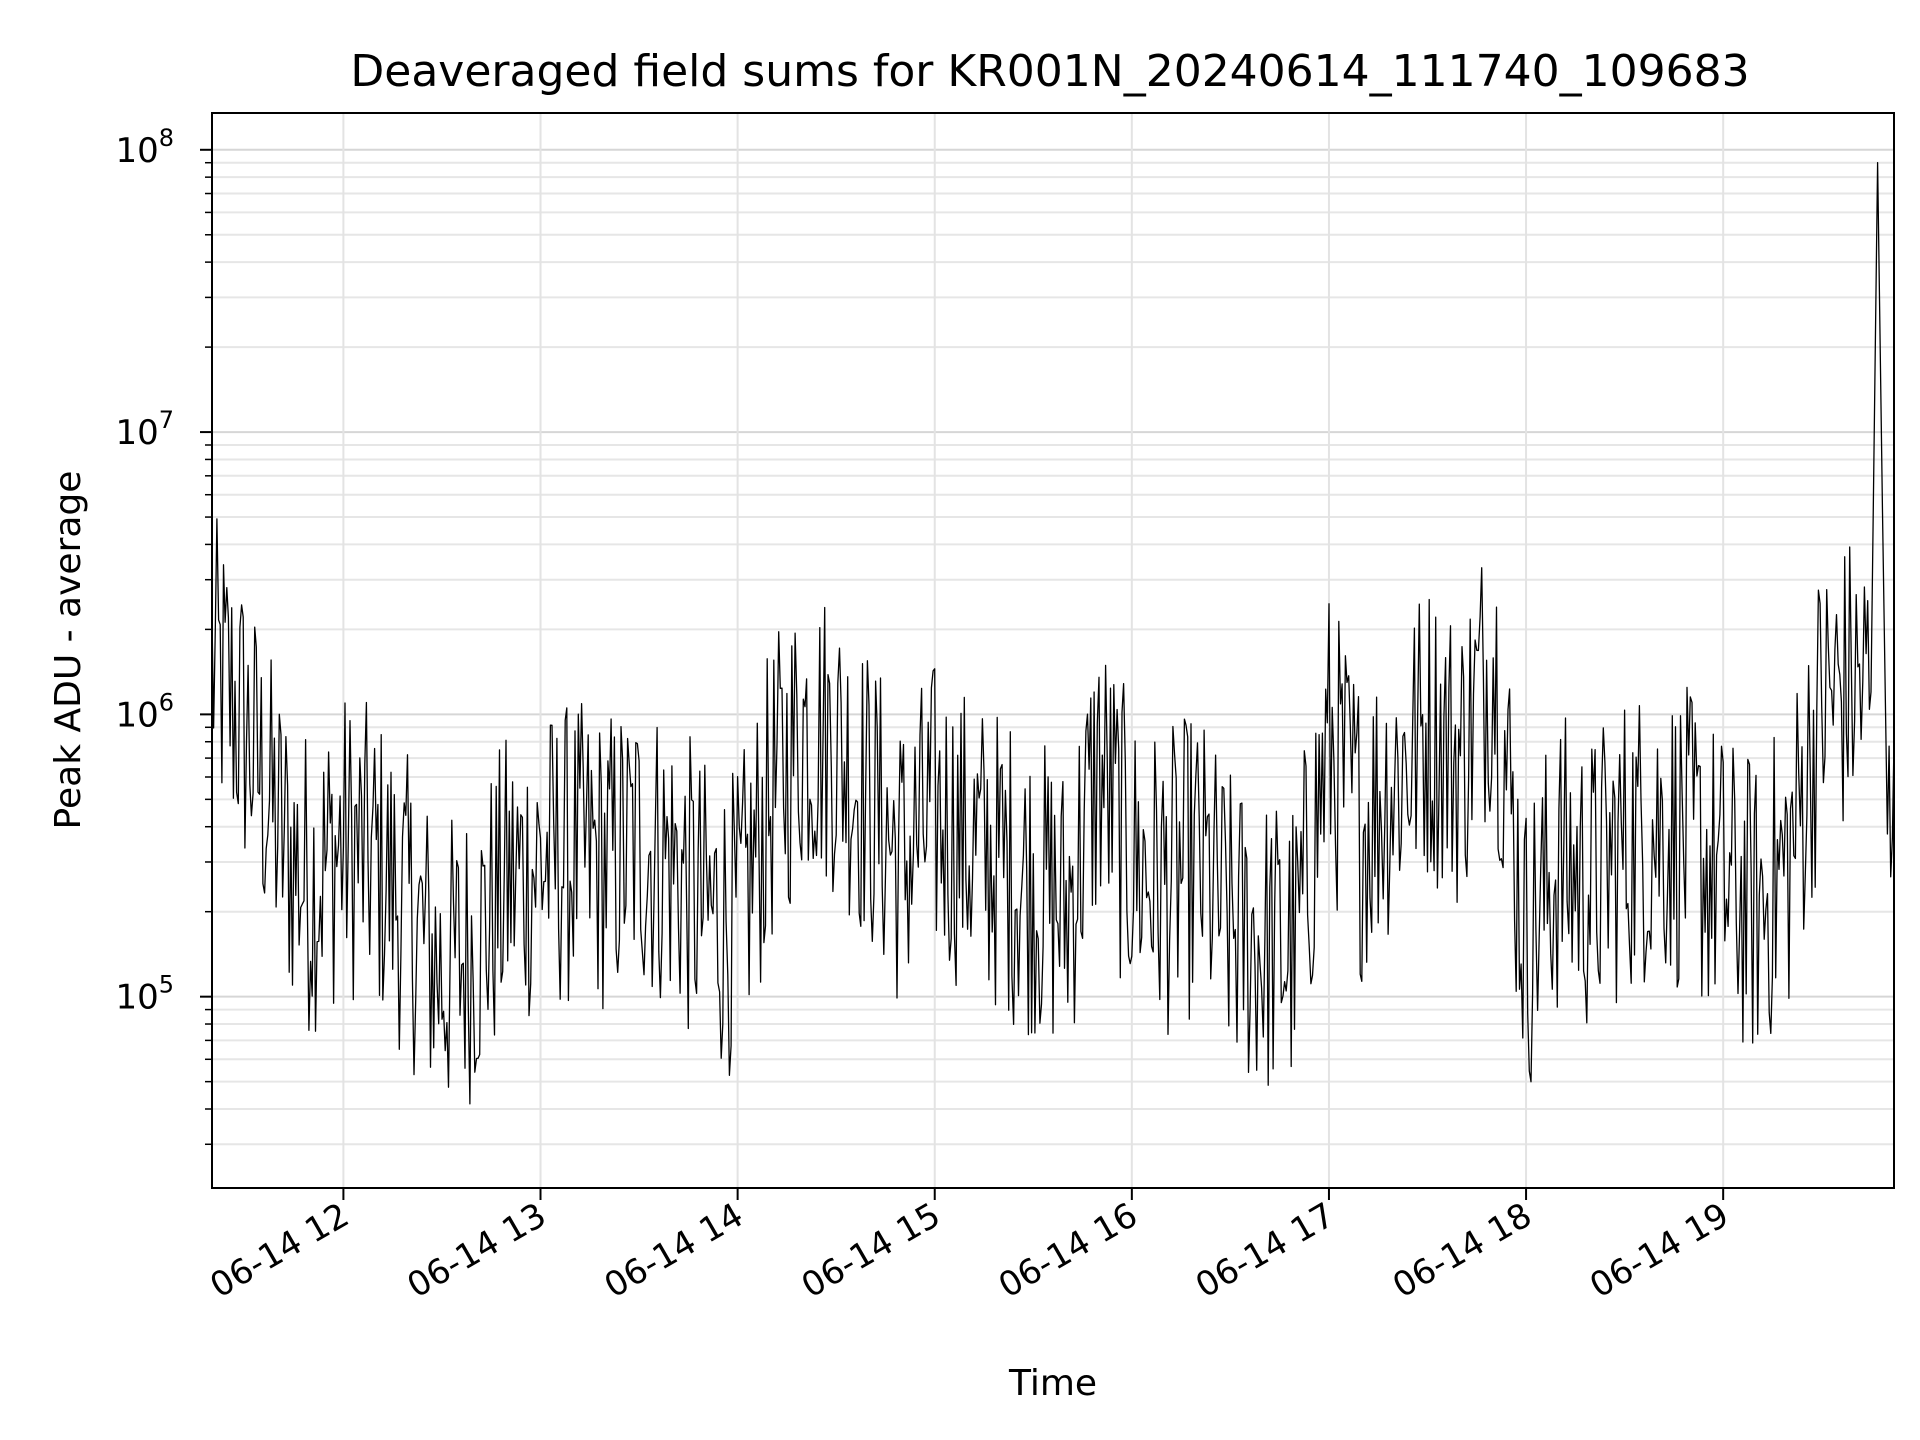 This screenshot has width=1920, height=1440. Describe the element at coordinates (1659, 1250) in the screenshot. I see `x-tick-label: 06-14 19` at that location.